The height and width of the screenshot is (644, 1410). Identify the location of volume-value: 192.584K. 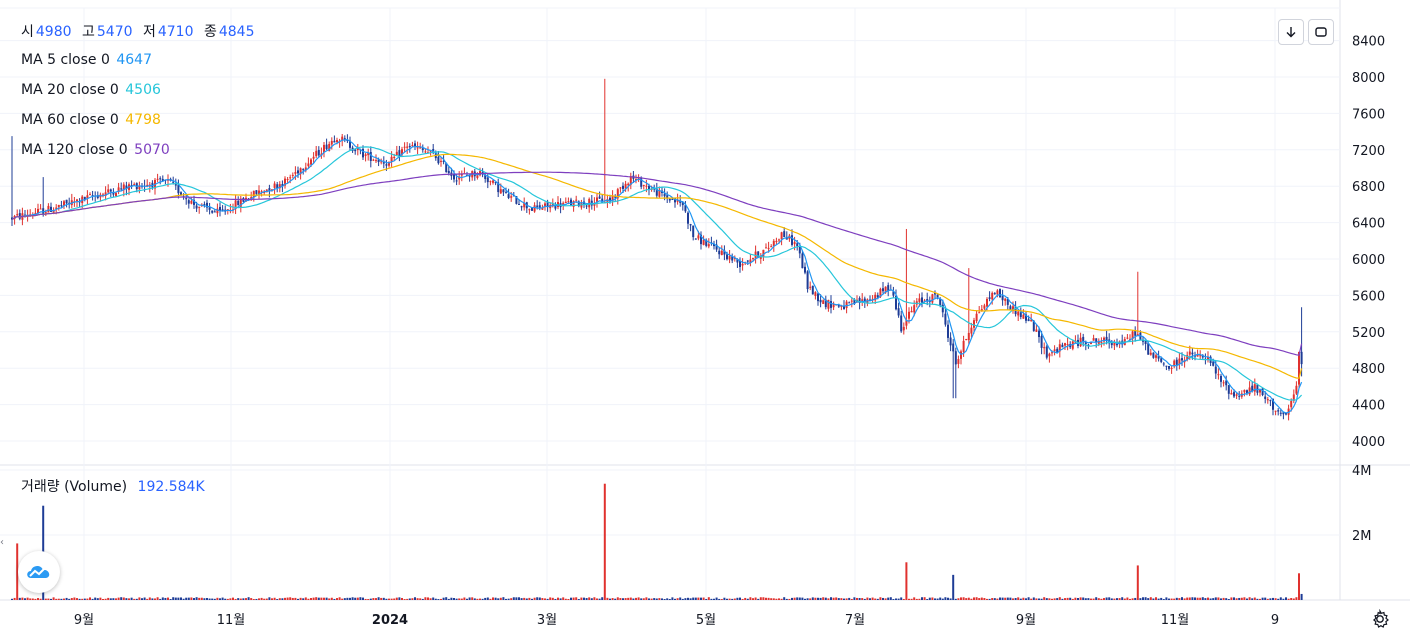
(171, 487).